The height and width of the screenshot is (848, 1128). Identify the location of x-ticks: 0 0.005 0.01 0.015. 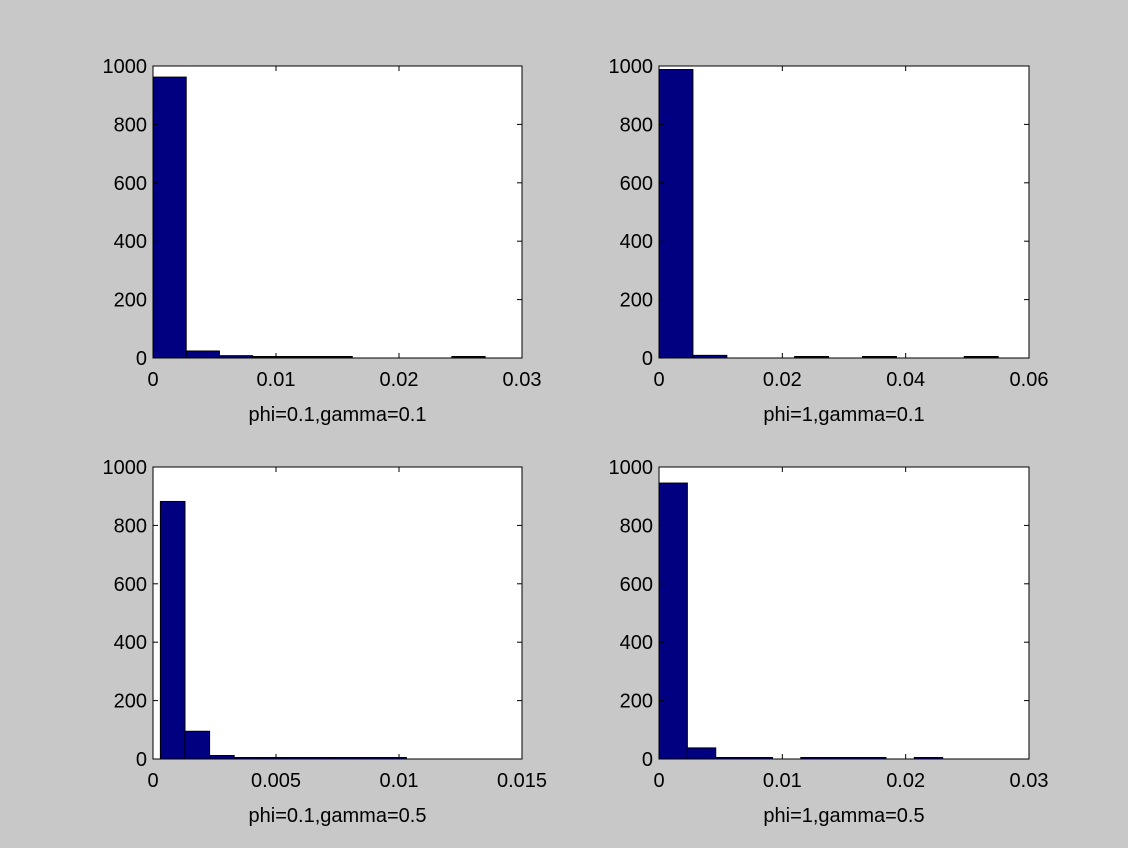
(347, 629).